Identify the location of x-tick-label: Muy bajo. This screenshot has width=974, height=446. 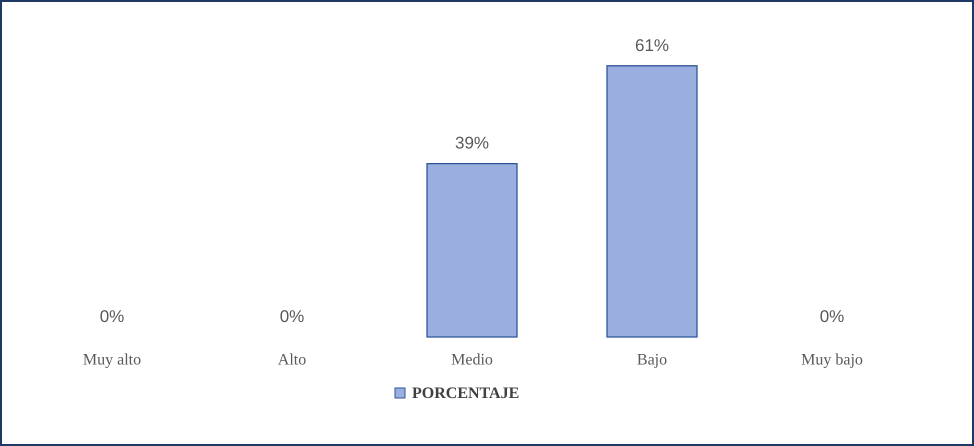
(832, 360).